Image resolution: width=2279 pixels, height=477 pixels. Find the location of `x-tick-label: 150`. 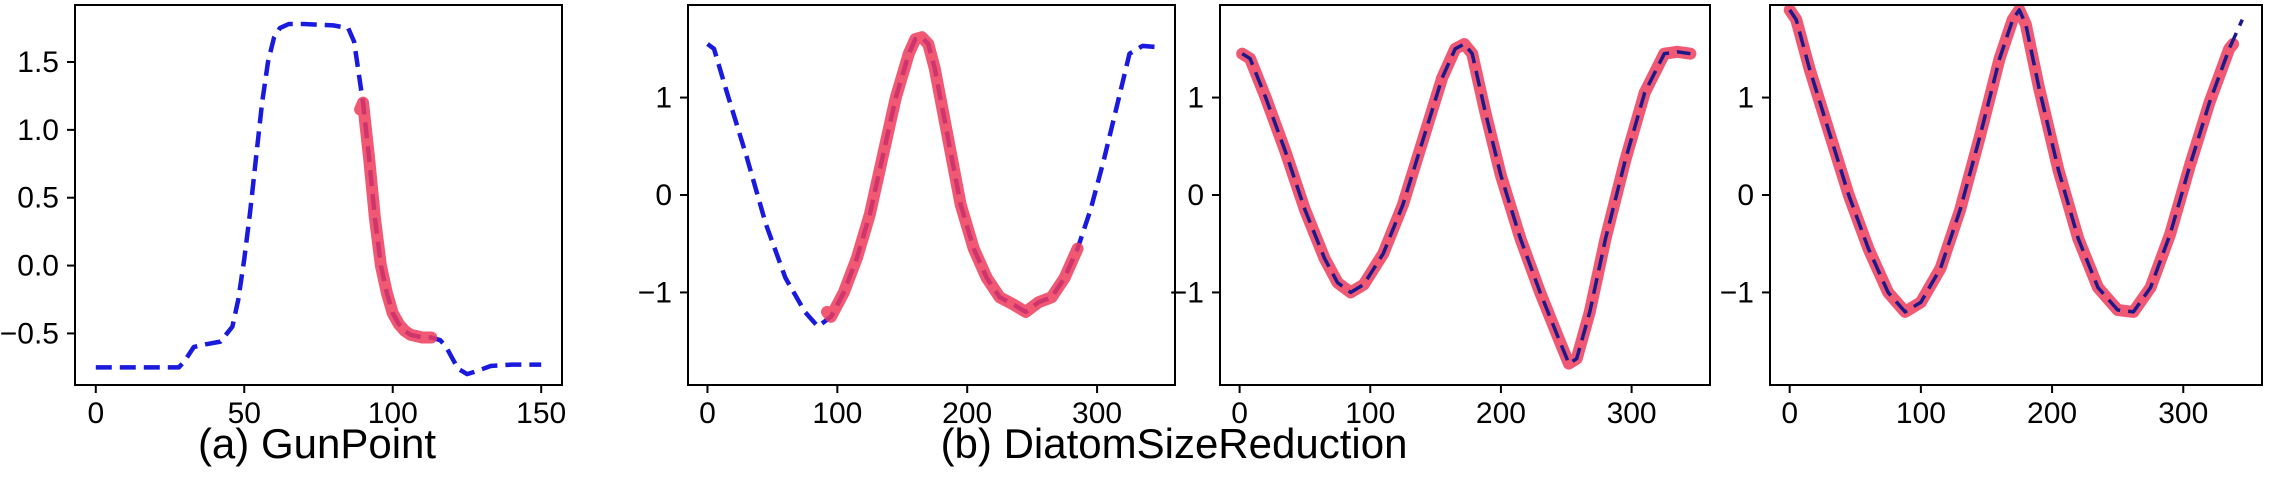

x-tick-label: 150 is located at coordinates (541, 413).